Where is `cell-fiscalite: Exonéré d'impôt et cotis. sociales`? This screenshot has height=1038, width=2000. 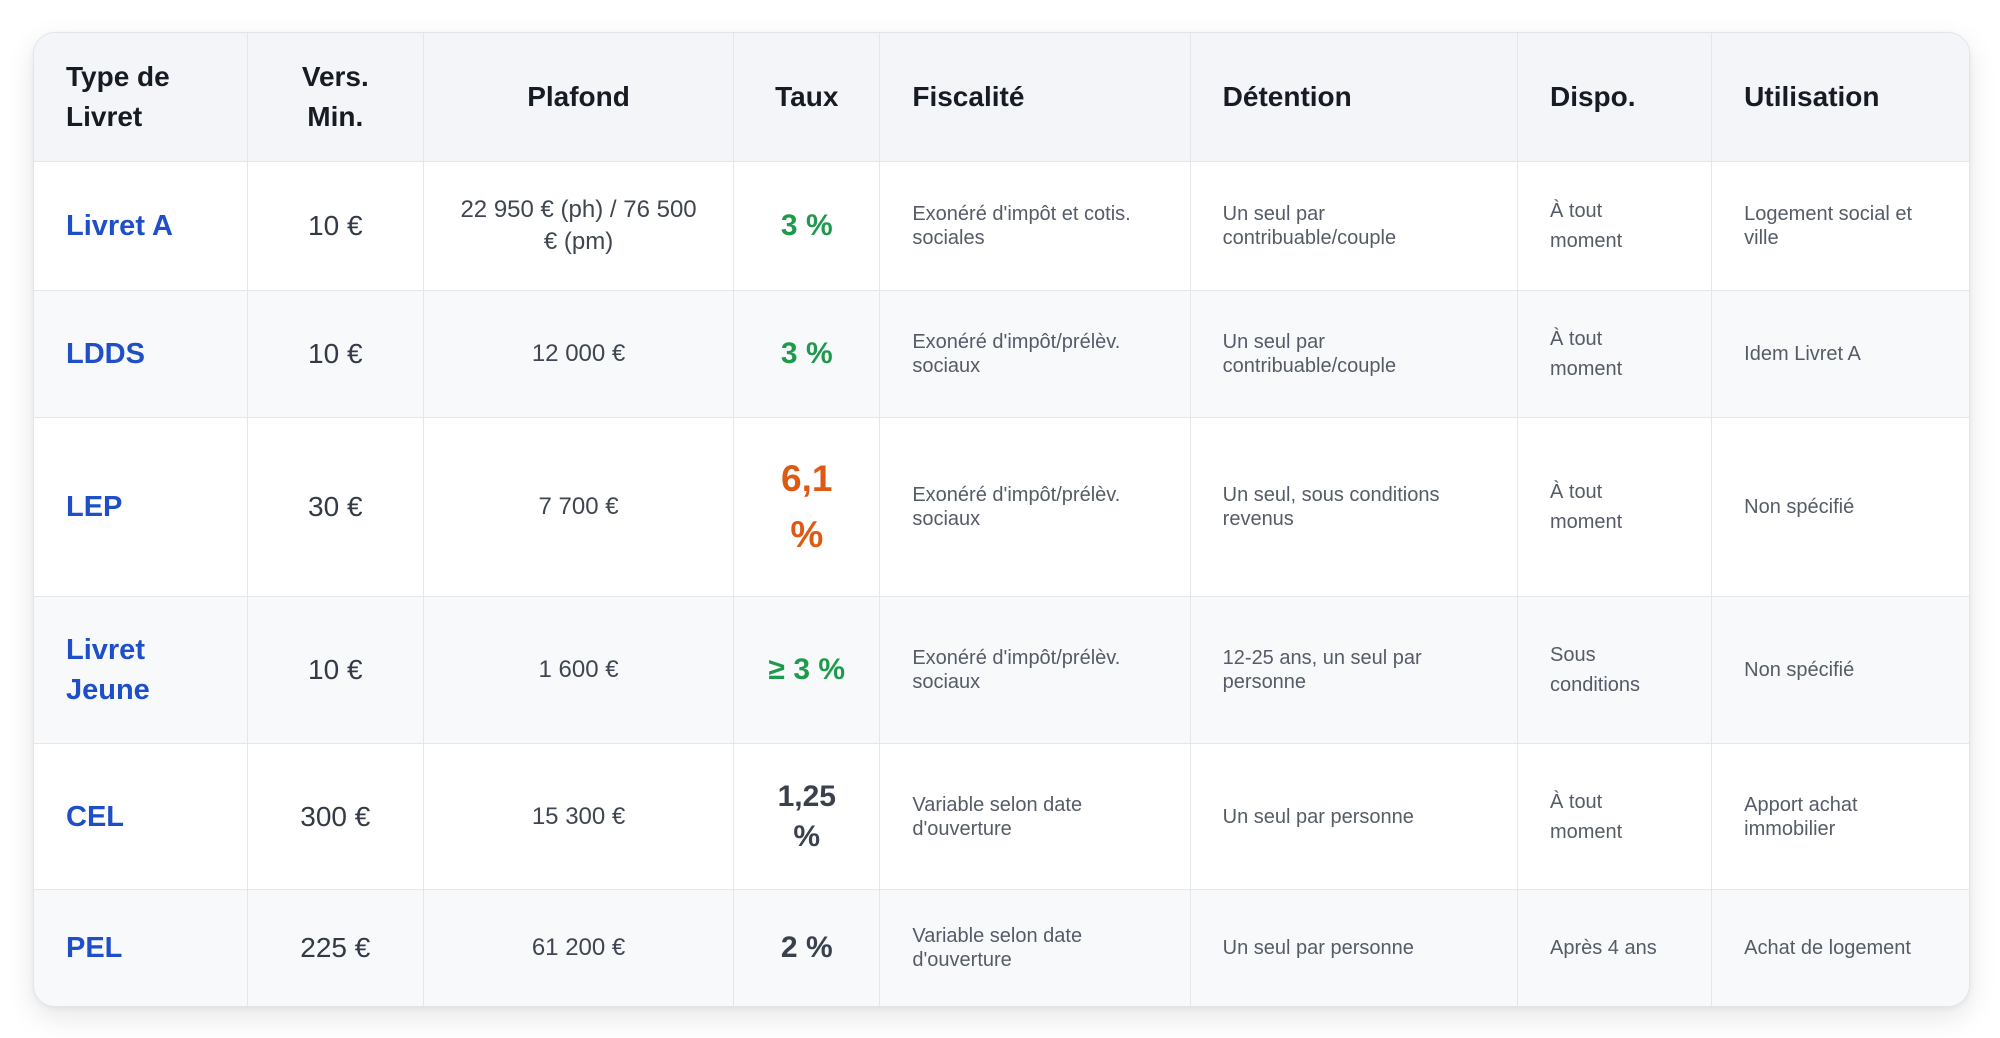 cell-fiscalite: Exonéré d'impôt et cotis. sociales is located at coordinates (1035, 226).